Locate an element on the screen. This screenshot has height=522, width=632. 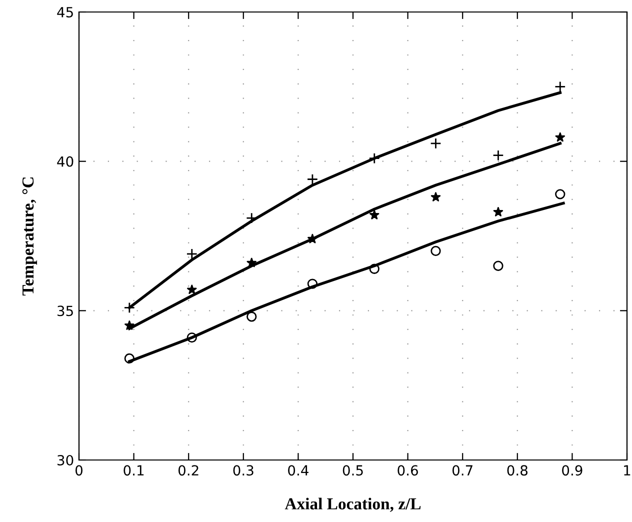
y-axis-title: Temperature, °C is located at coordinates (30, 236).